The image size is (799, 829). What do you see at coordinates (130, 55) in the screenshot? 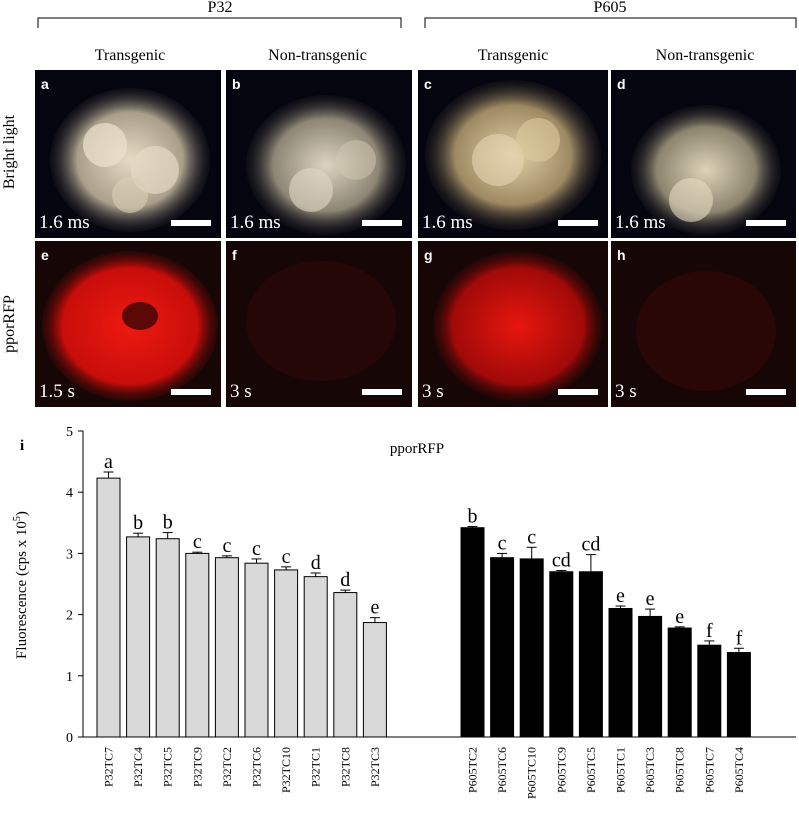
I see `column-label-p32-transgenic: Transgenic` at bounding box center [130, 55].